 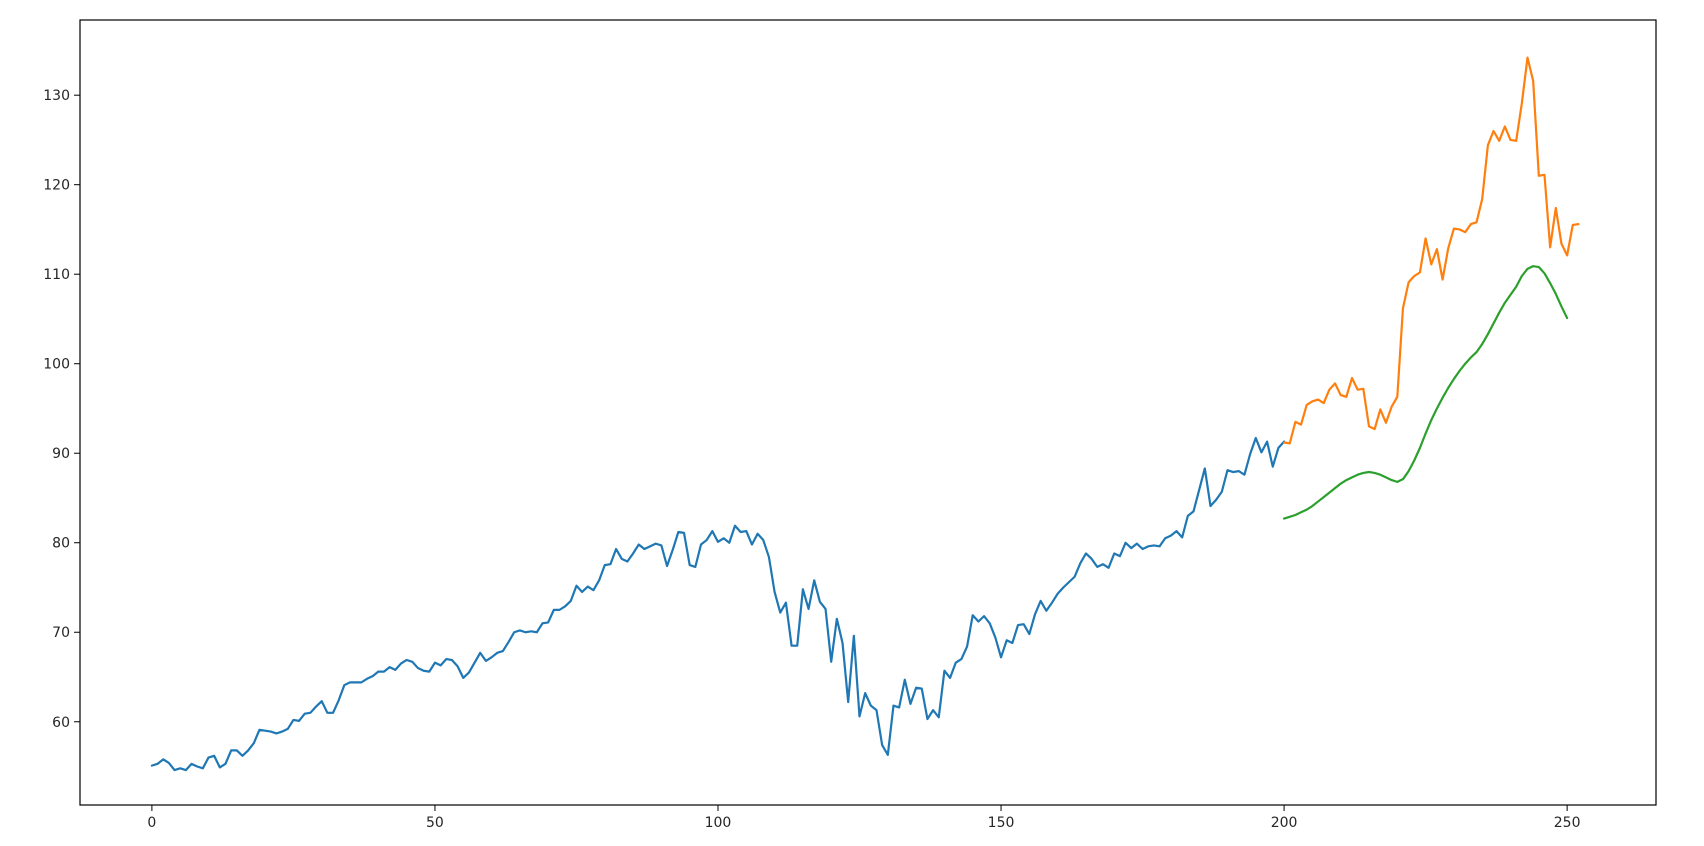 I want to click on x-axis: 0 50 100 150 200 250, so click(x=863, y=818).